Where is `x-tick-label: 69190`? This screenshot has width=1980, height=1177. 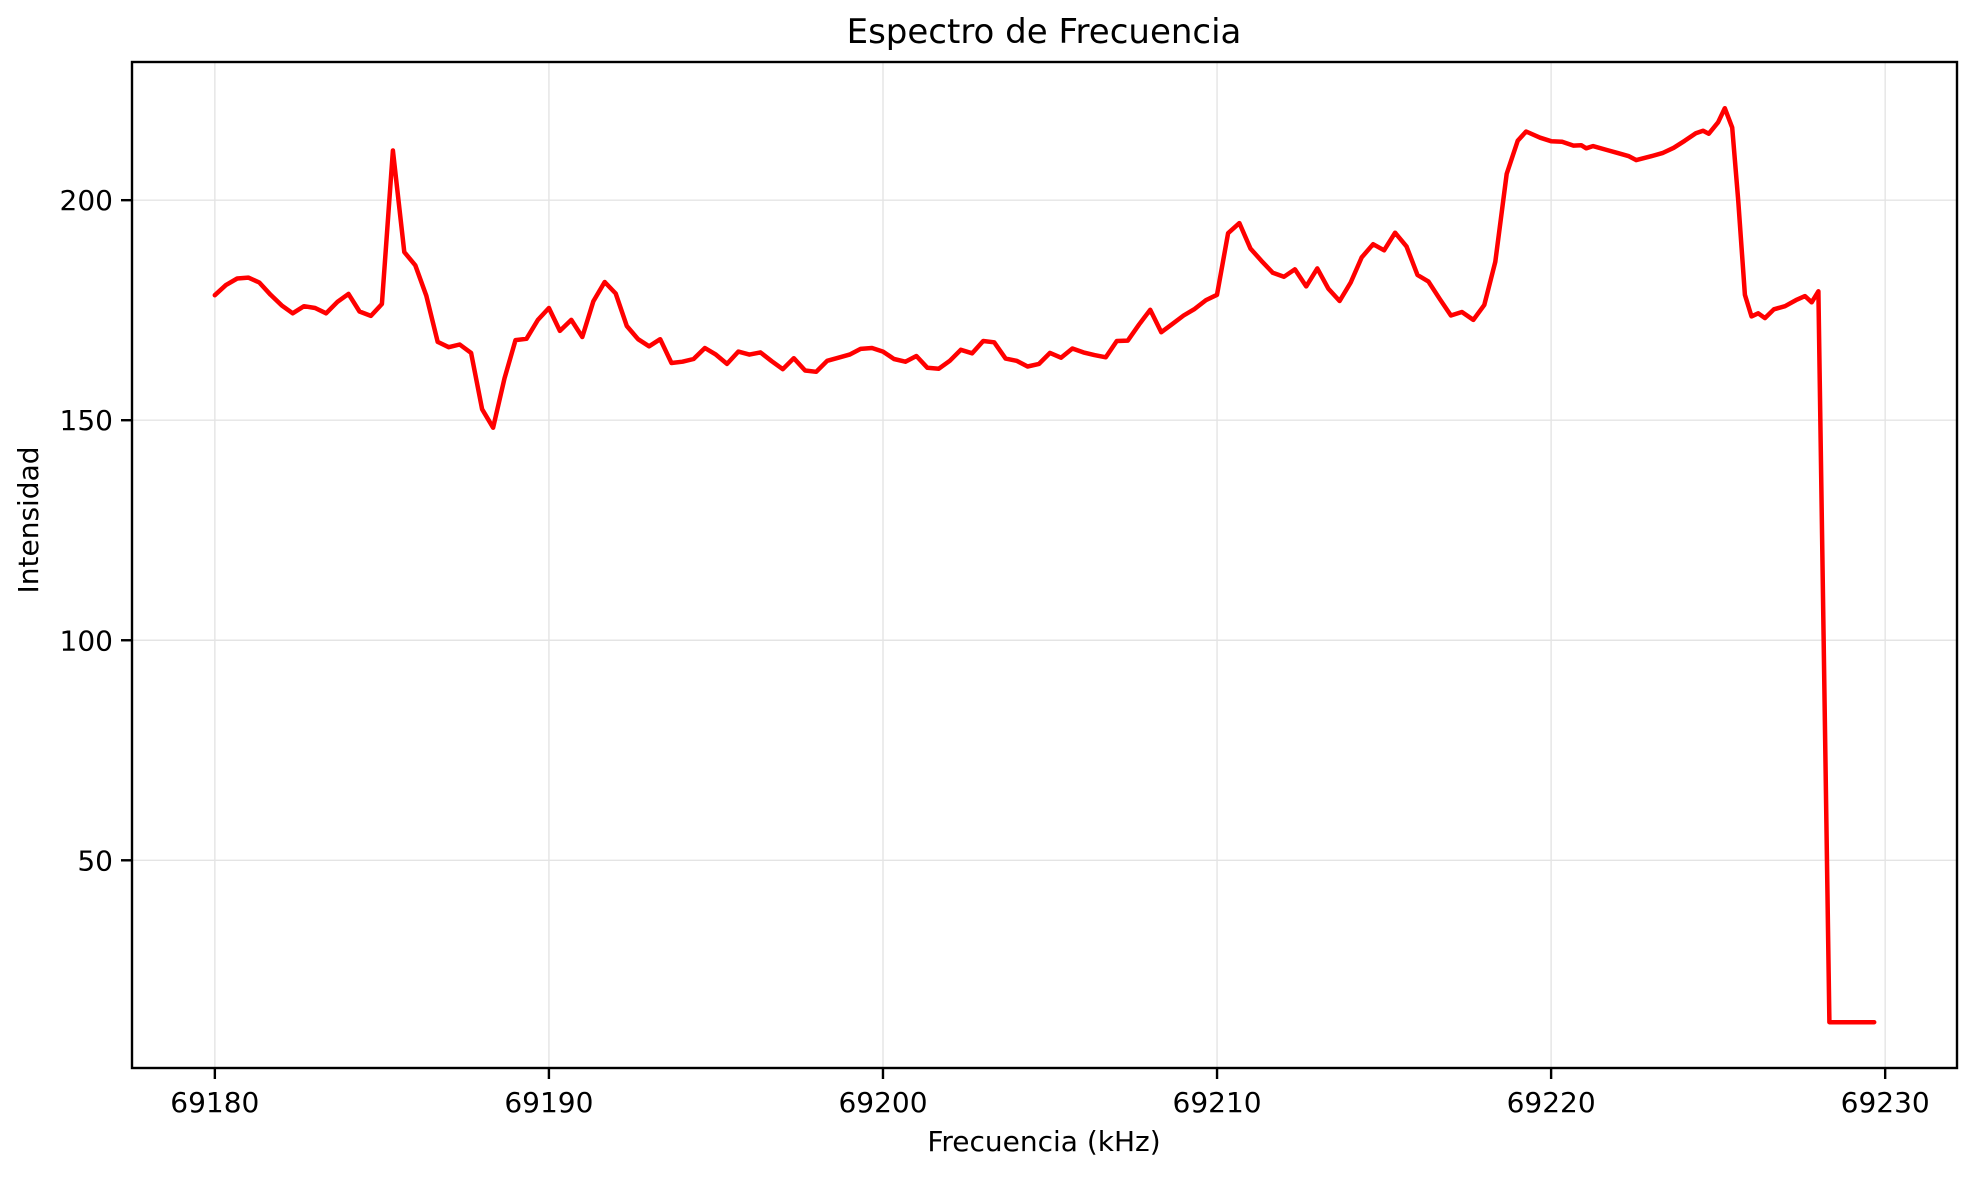 x-tick-label: 69190 is located at coordinates (548, 1102).